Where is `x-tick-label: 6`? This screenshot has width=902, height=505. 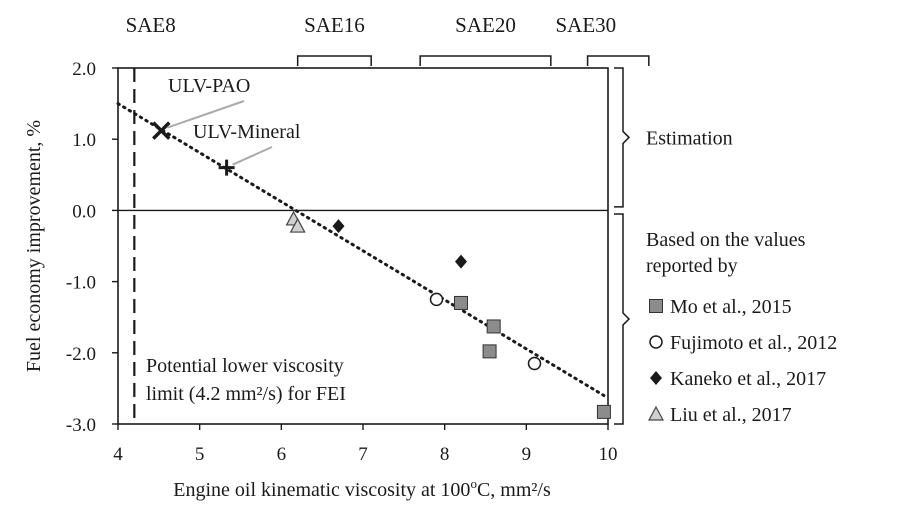 x-tick-label: 6 is located at coordinates (282, 454).